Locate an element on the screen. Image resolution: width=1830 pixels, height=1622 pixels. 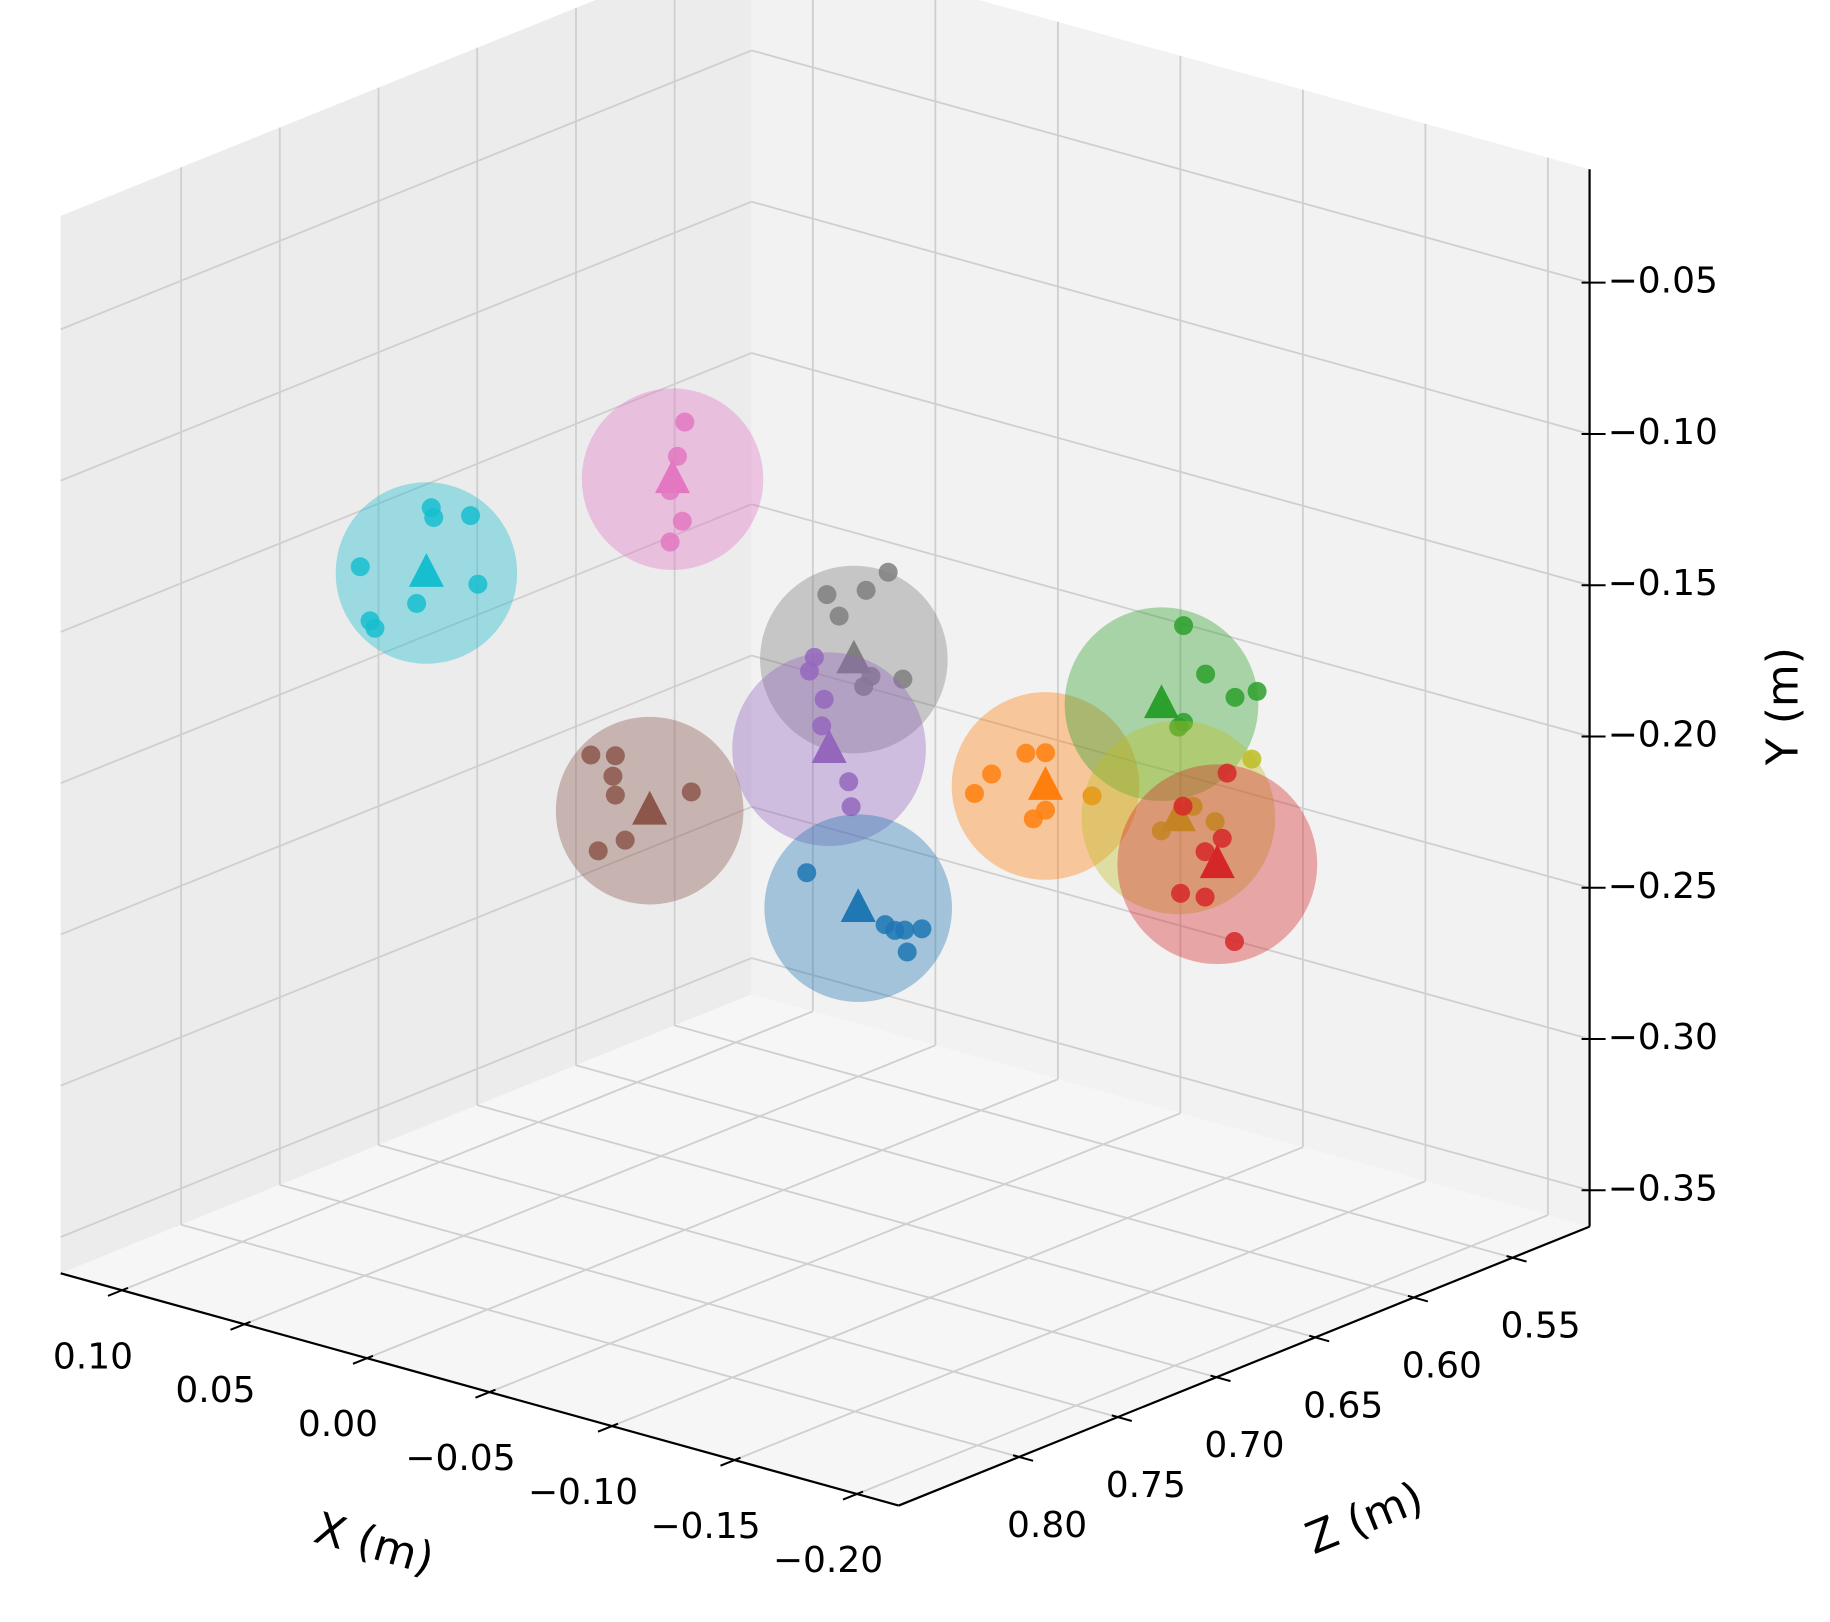
x-tick-label: 0.00 is located at coordinates (338, 1424).